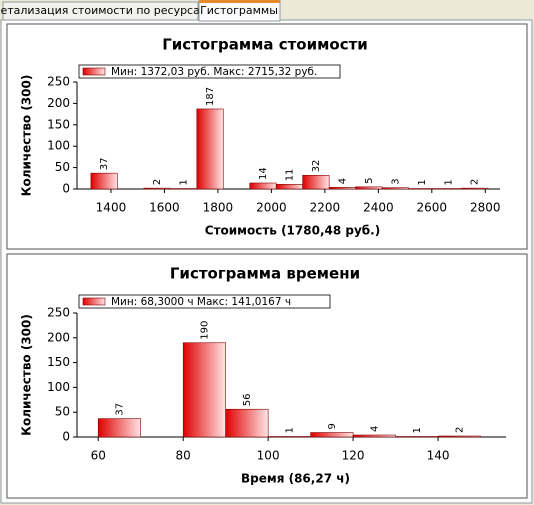  I want to click on tab-highlight, so click(239, 1).